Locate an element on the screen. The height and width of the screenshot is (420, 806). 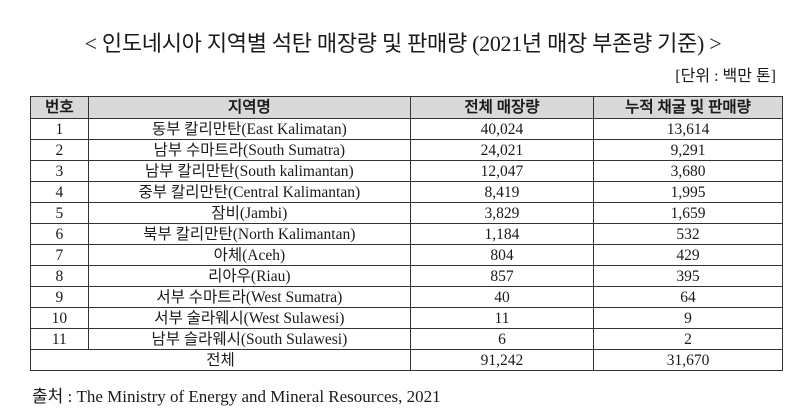
table-row: 6 북부 칼리만탄(North Kalimantan) 1,184 532 is located at coordinates (406, 234).